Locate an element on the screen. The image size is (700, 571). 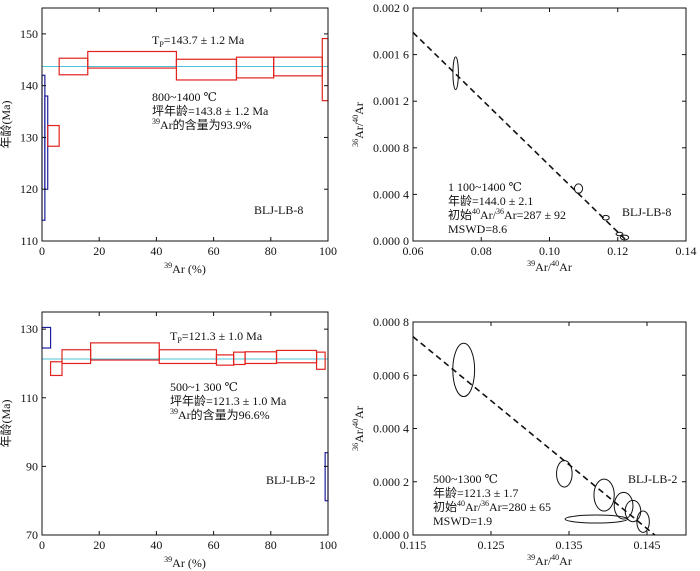
blue-step is located at coordinates (46, 337).